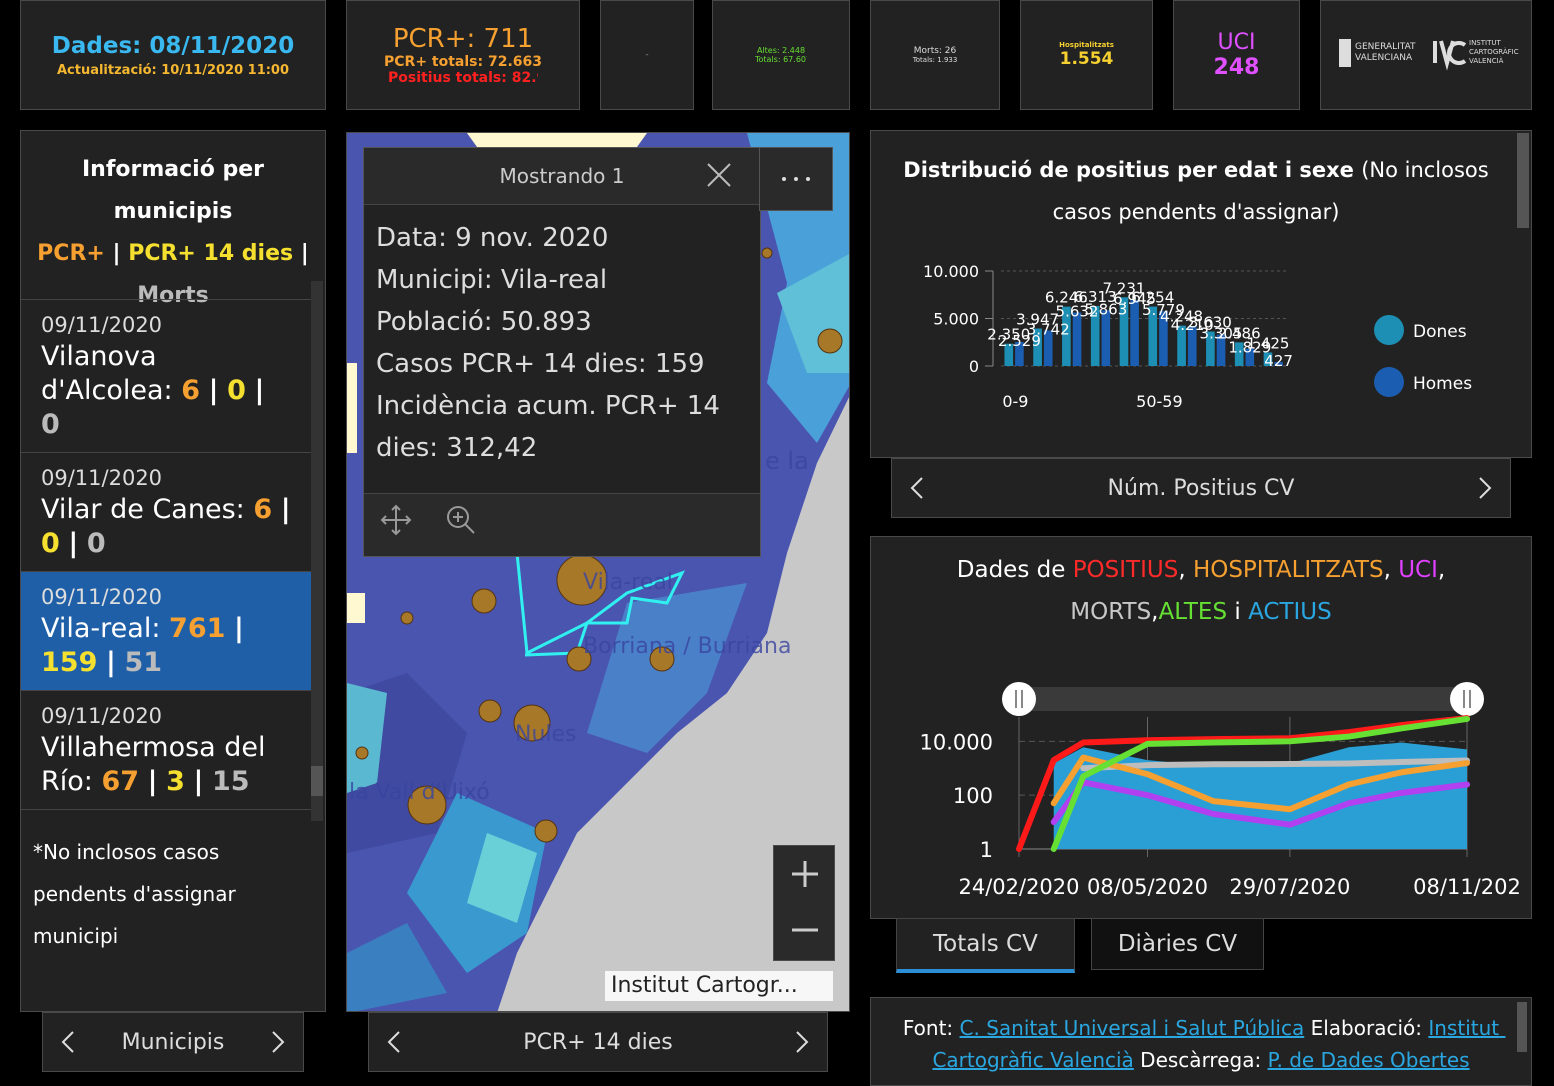 The width and height of the screenshot is (1554, 1086). I want to click on tabs: Totals CV Diàries CV, so click(1088, 946).